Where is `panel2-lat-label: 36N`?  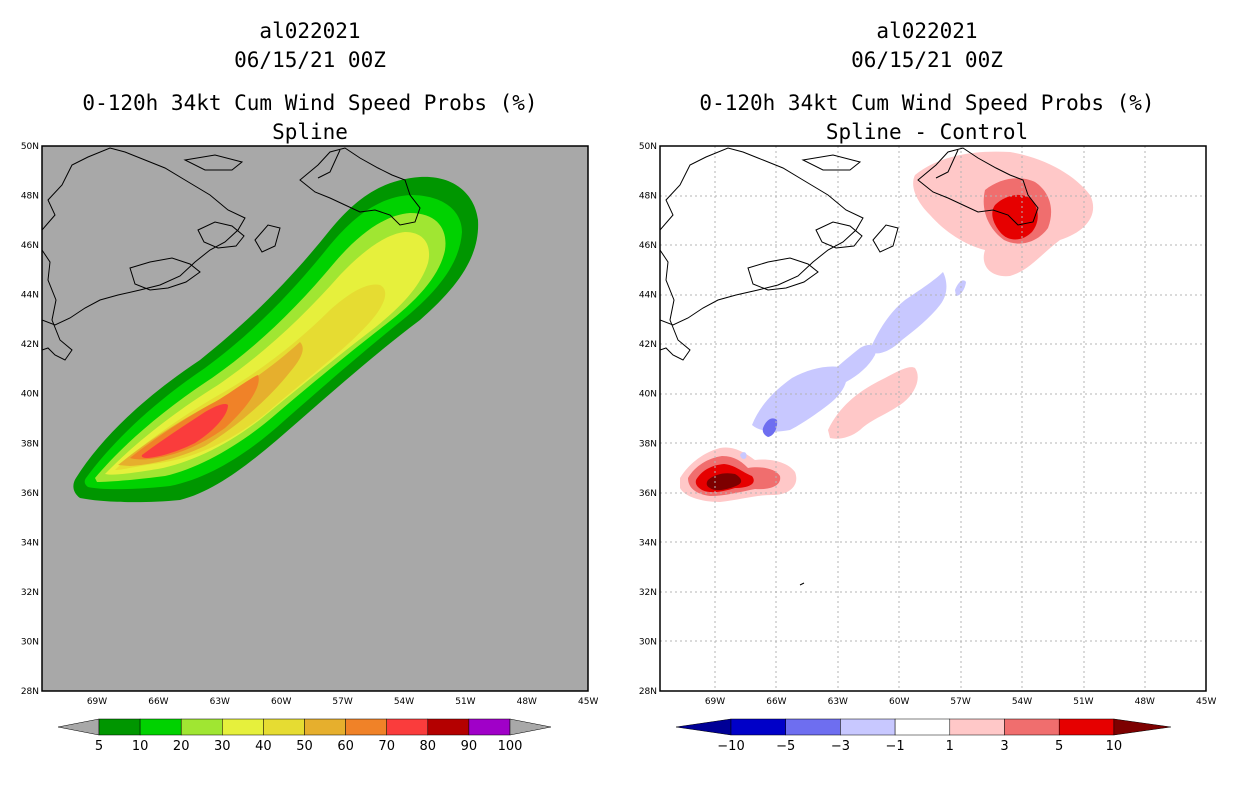
panel2-lat-label: 36N is located at coordinates (648, 494).